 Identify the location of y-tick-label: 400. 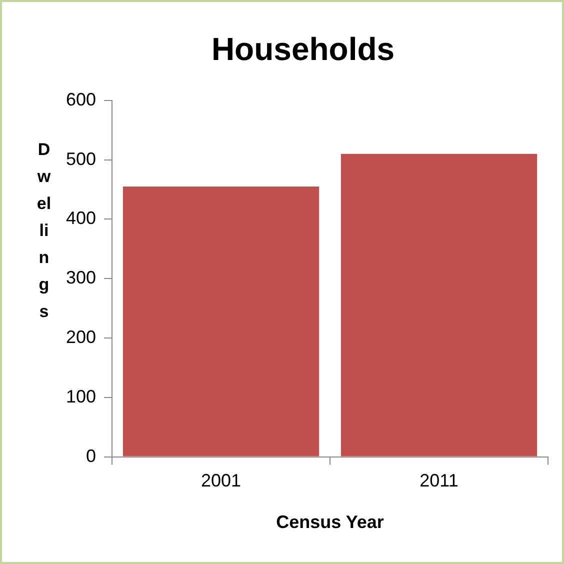
(81, 218).